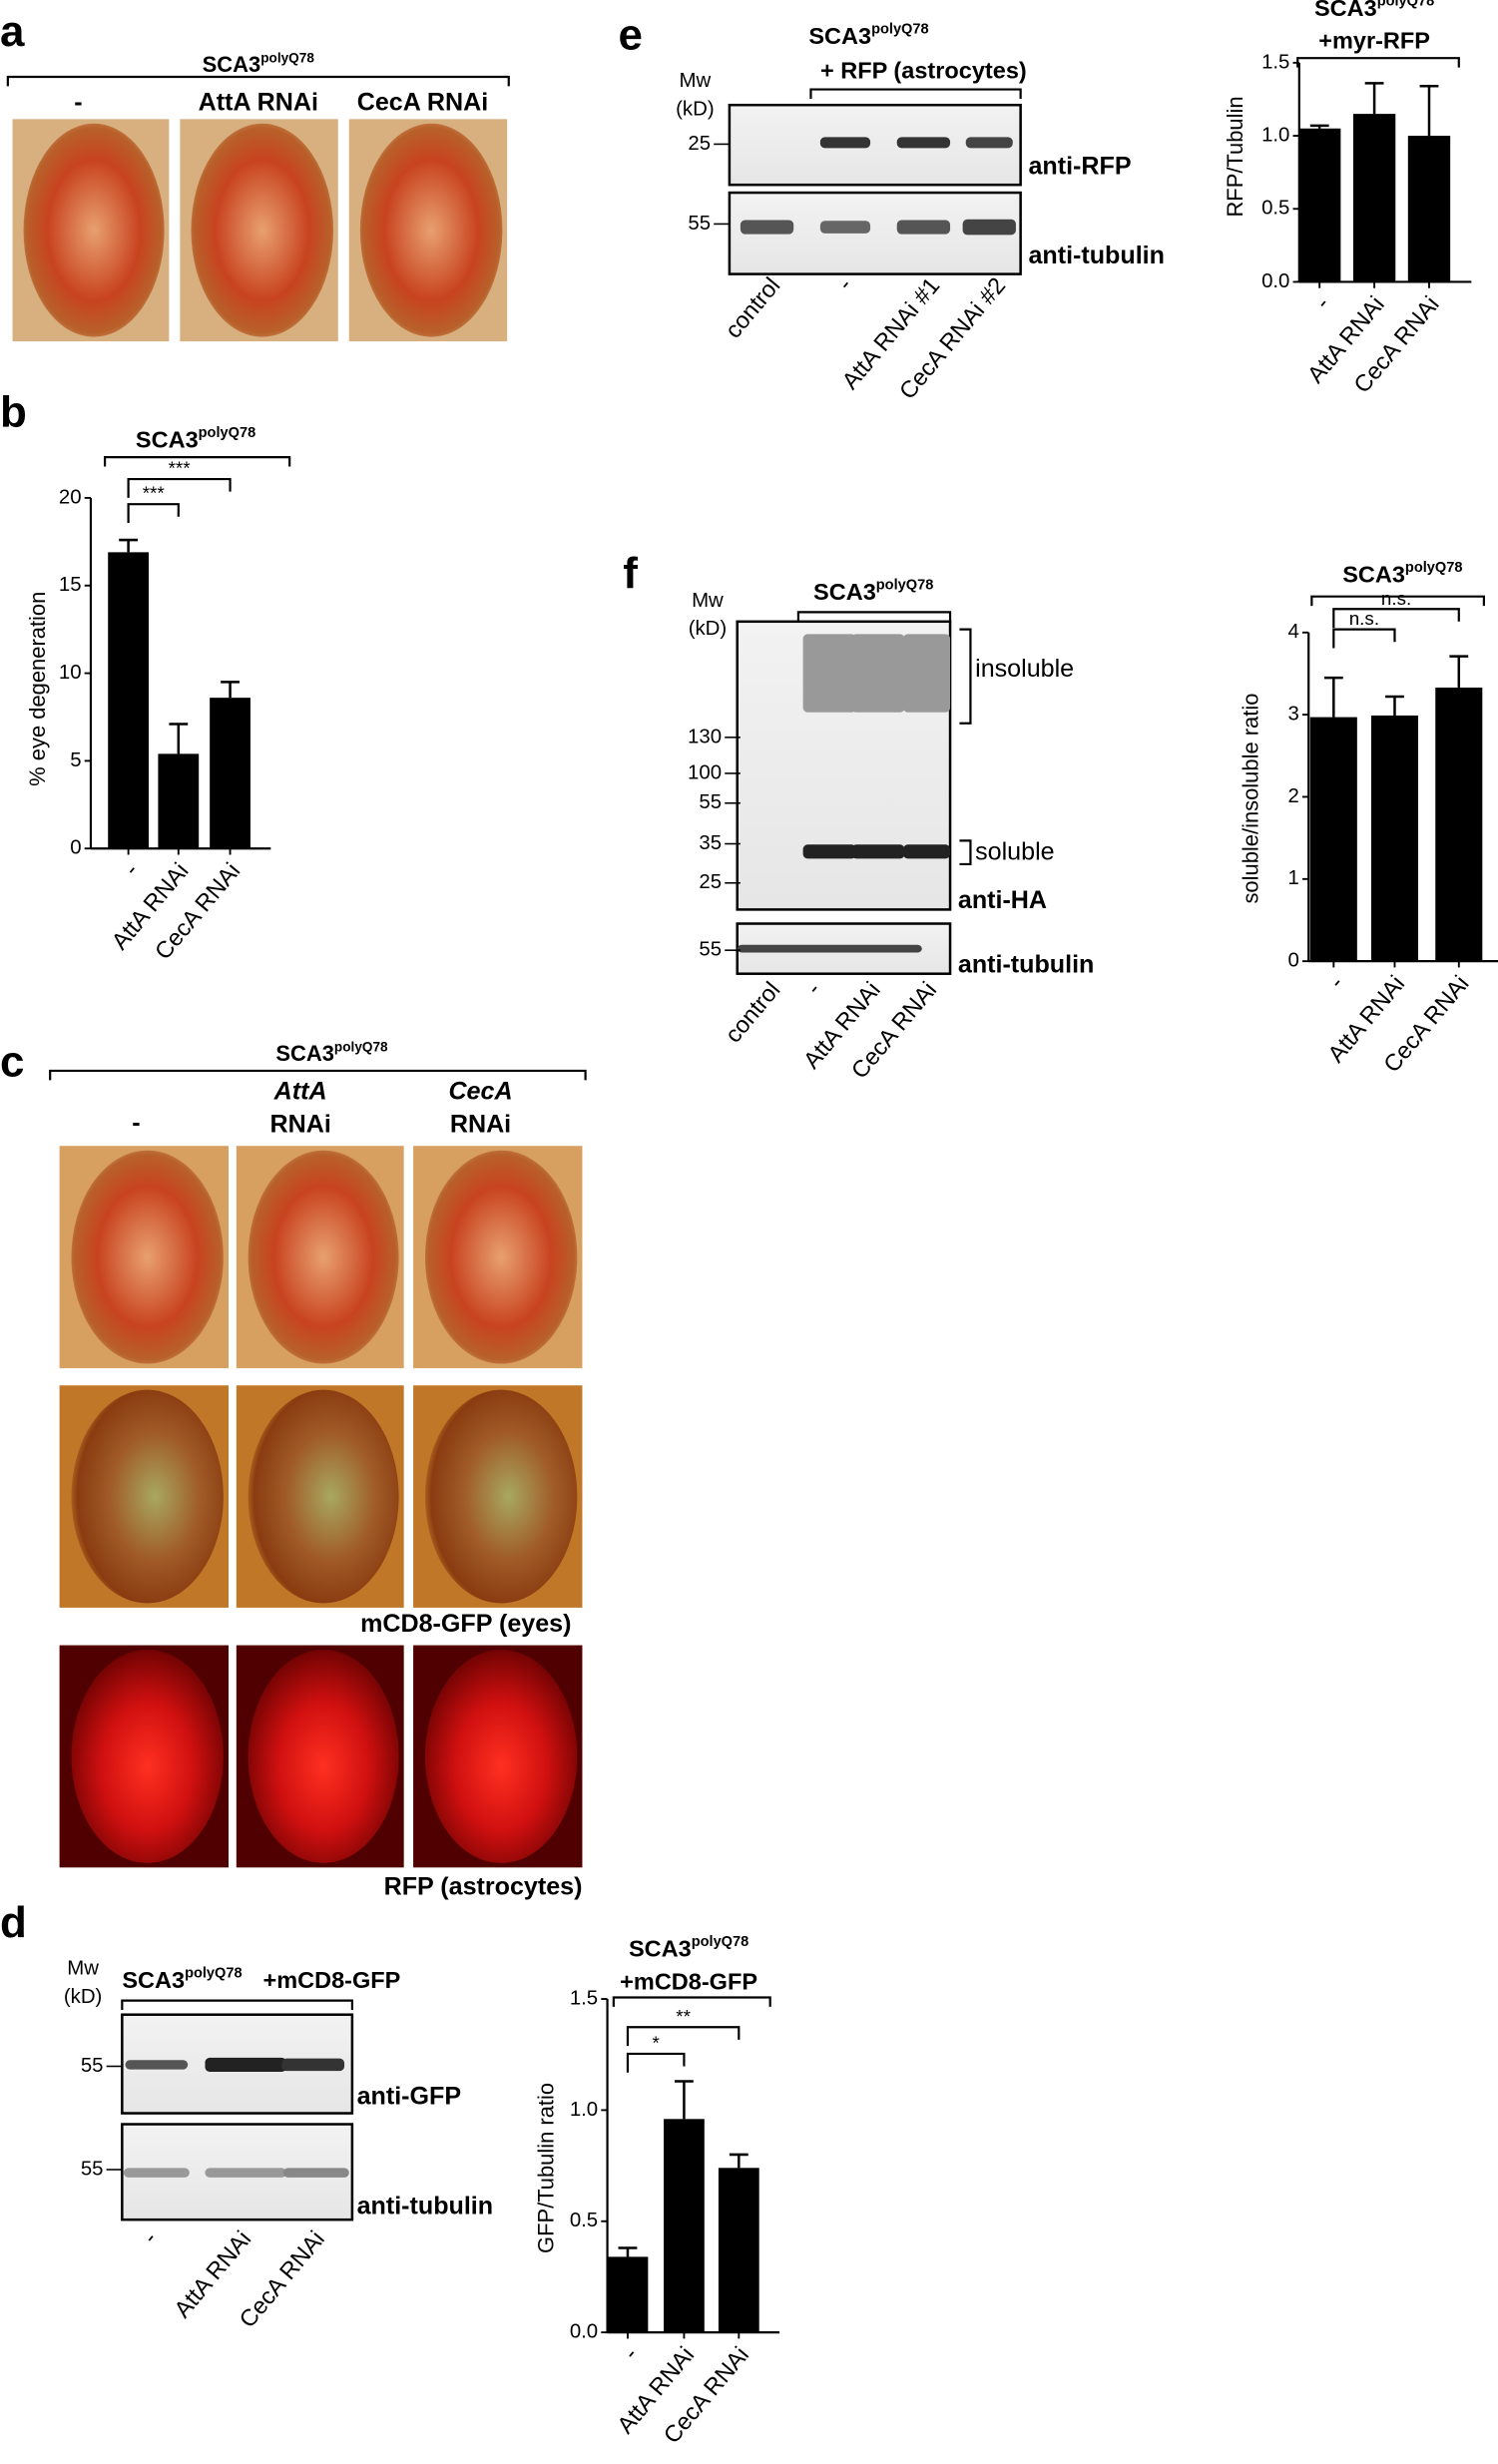 This screenshot has width=1498, height=2464. What do you see at coordinates (70, 673) in the screenshot?
I see `y-tick-label: 10` at bounding box center [70, 673].